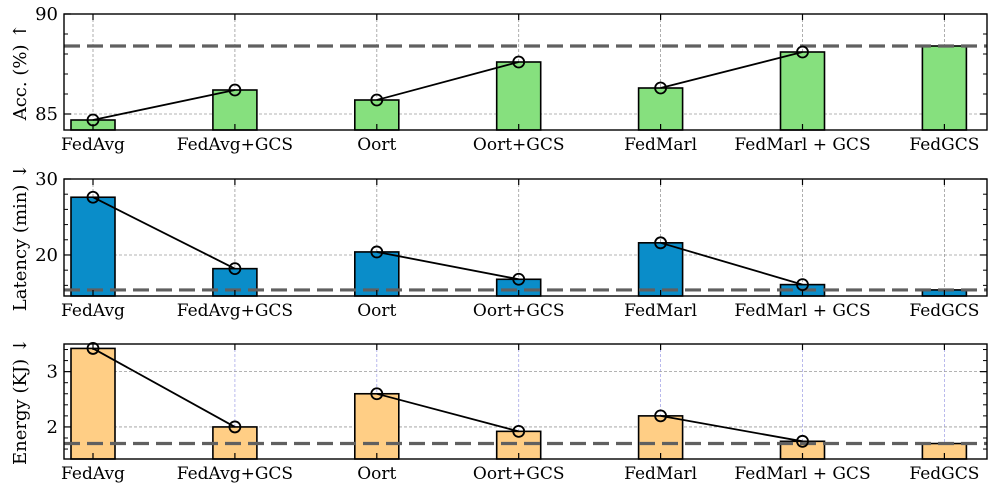  What do you see at coordinates (52, 427) in the screenshot?
I see `y-tick-label: 2` at bounding box center [52, 427].